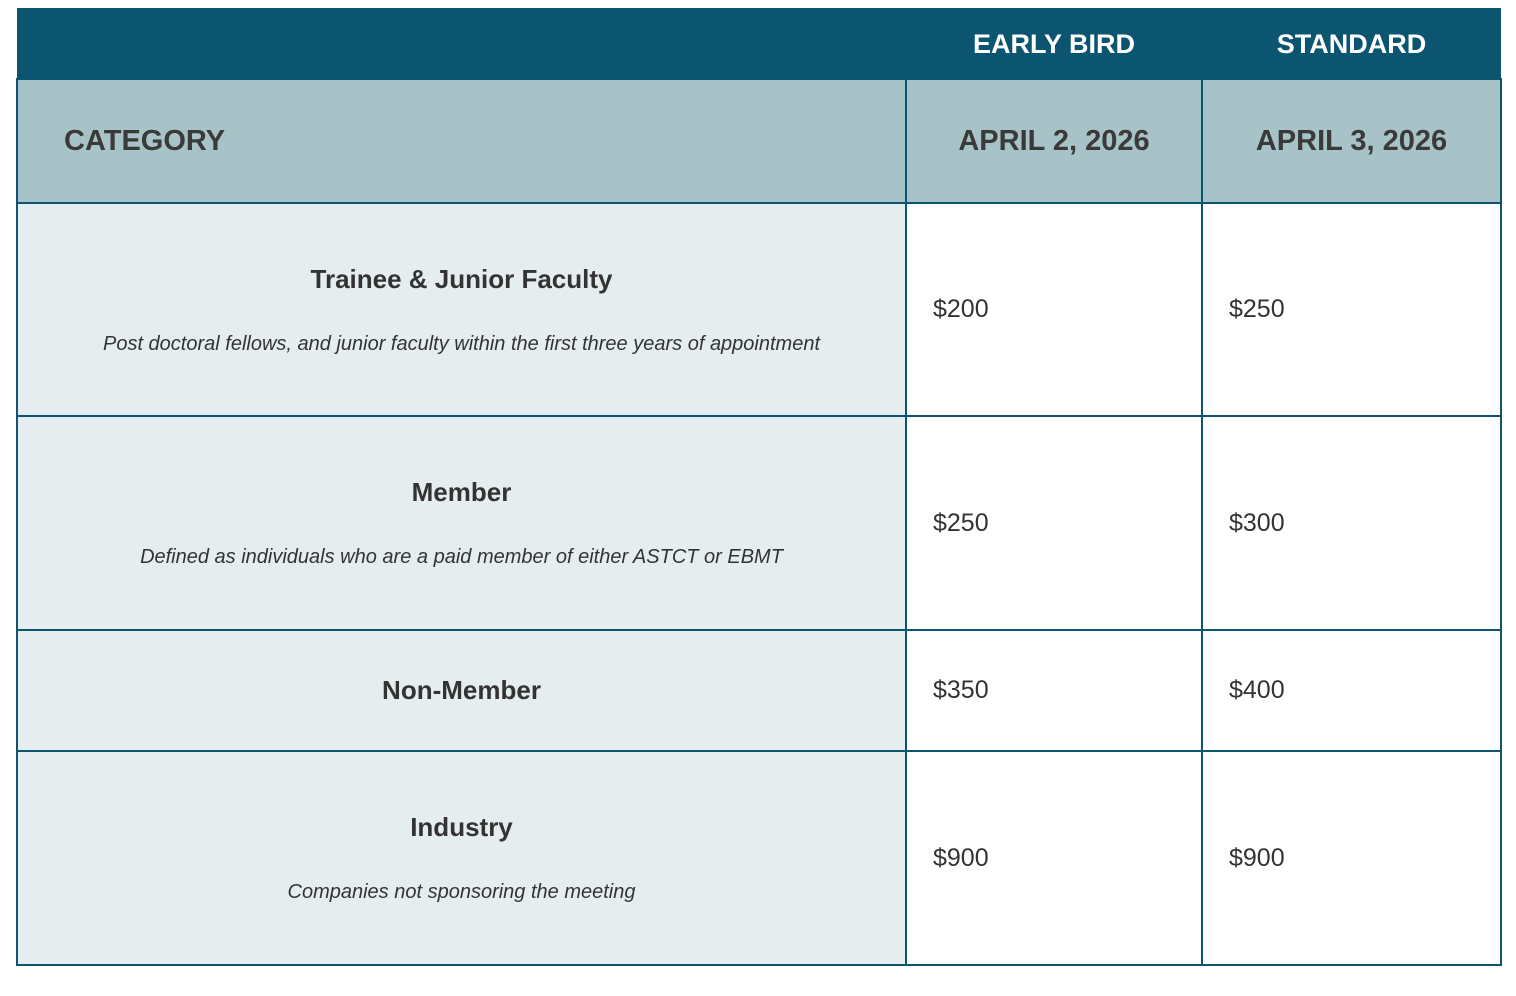 This screenshot has height=996, width=1516. Describe the element at coordinates (1054, 690) in the screenshot. I see `price-cell: $350` at that location.